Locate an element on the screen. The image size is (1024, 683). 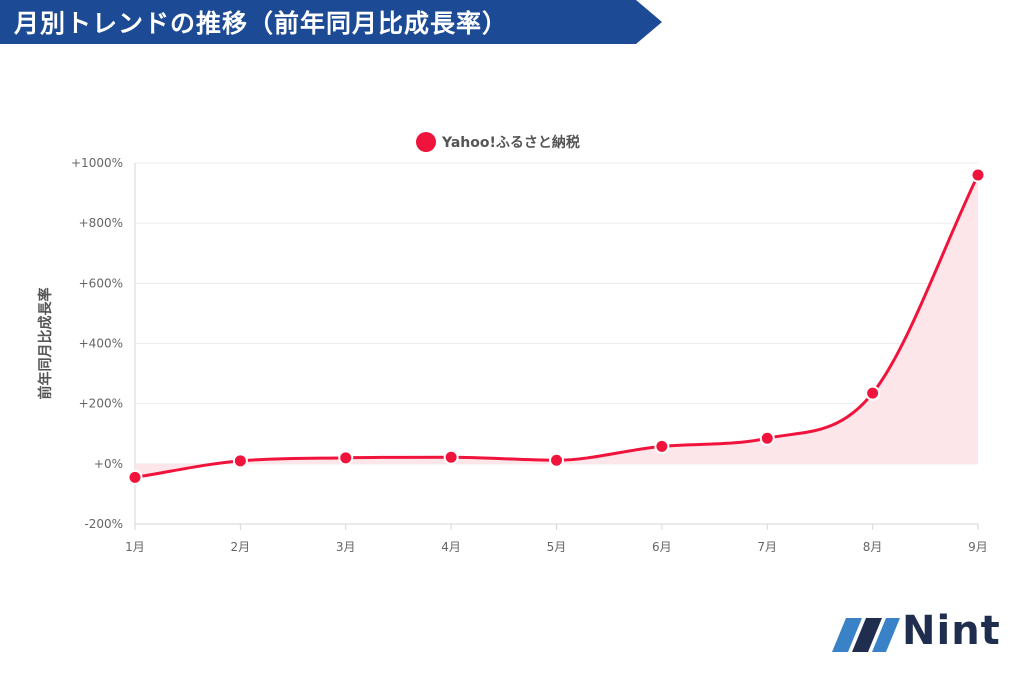
x-tick-label: 1月 is located at coordinates (135, 547).